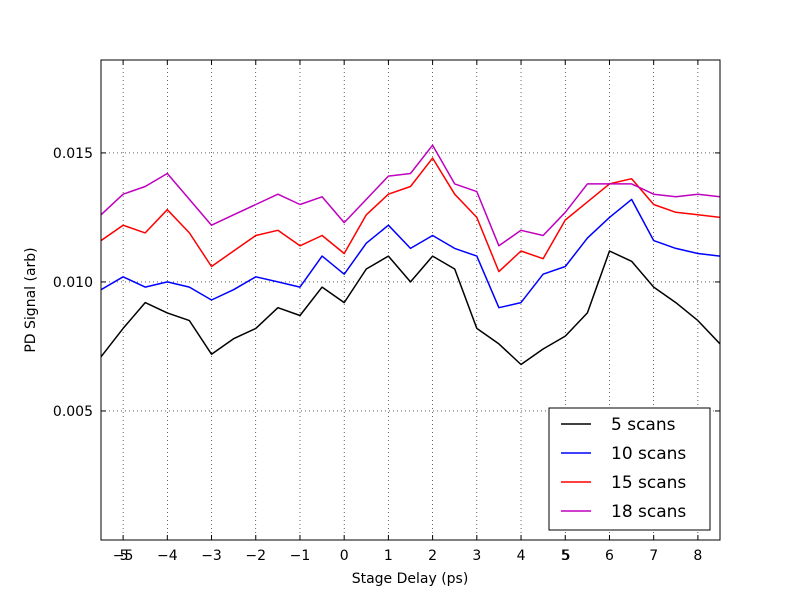 Image resolution: width=800 pixels, height=600 pixels. What do you see at coordinates (31, 299) in the screenshot?
I see `y-axis-title: PD Signal (arb)` at bounding box center [31, 299].